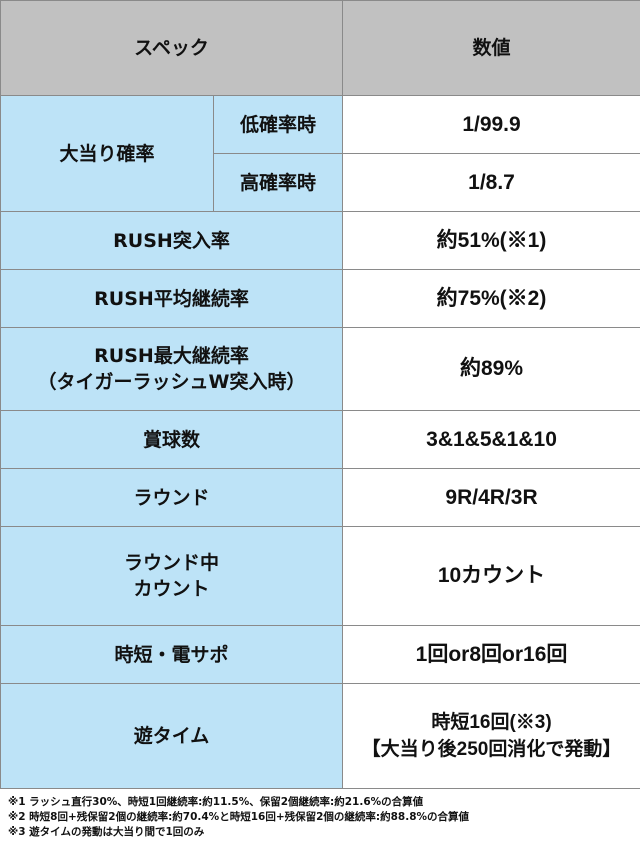  Describe the element at coordinates (491, 722) in the screenshot. I see `value-line1: 時短16回(※3)` at that location.